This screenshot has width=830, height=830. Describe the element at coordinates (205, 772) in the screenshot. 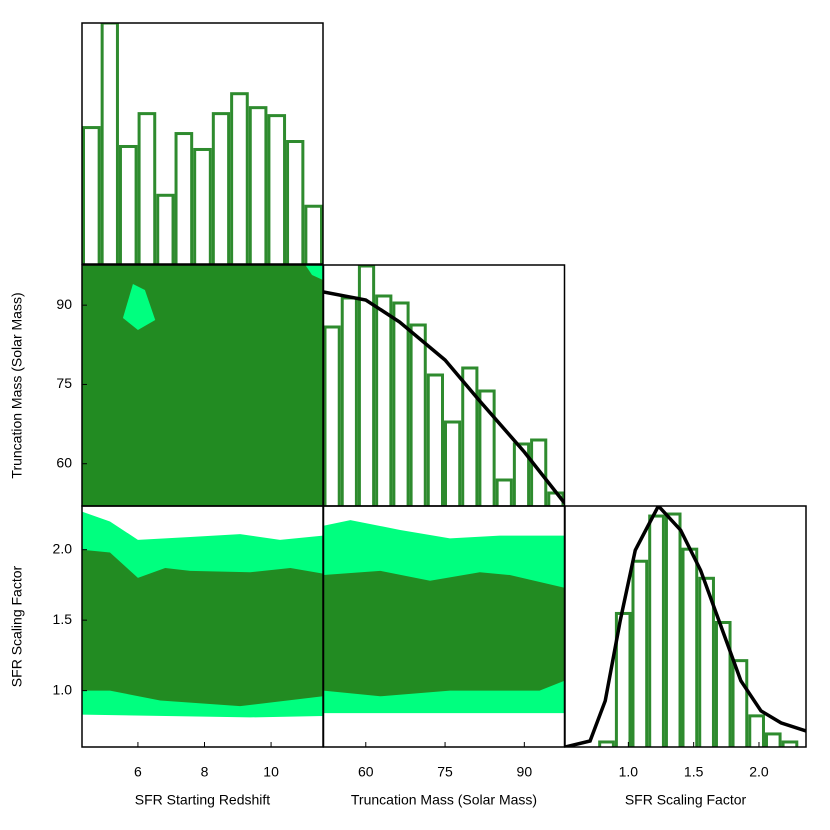

I see `x-tick-label: 8` at that location.